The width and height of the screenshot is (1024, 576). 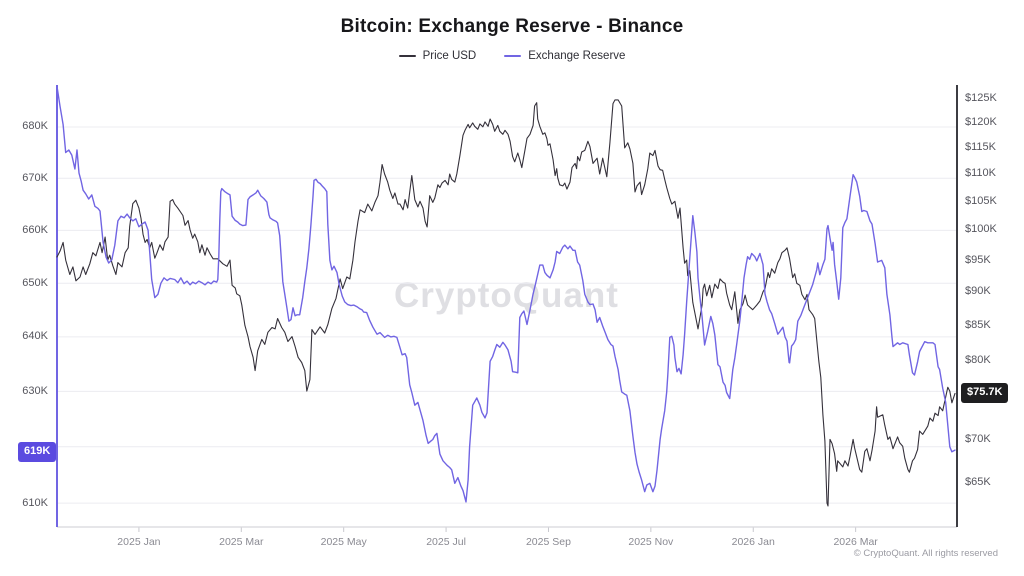 What do you see at coordinates (35, 177) in the screenshot?
I see `left-axis-tick-label: 670K` at bounding box center [35, 177].